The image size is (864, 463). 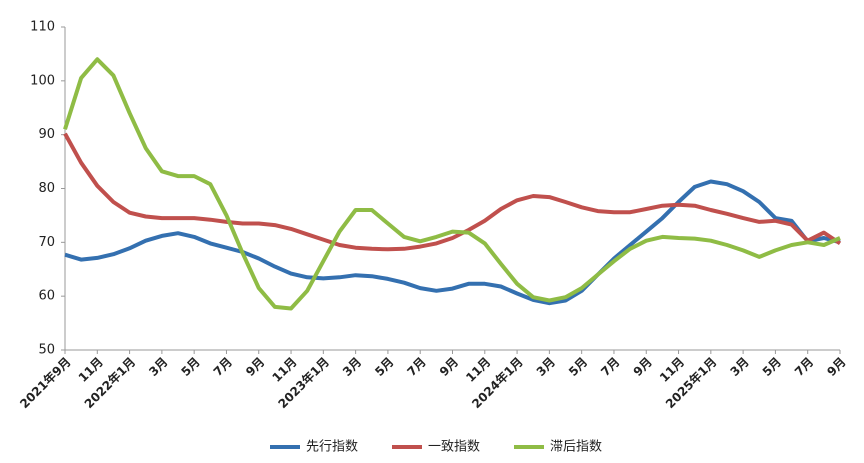 I want to click on y-tick-label: 90, so click(x=46, y=134).